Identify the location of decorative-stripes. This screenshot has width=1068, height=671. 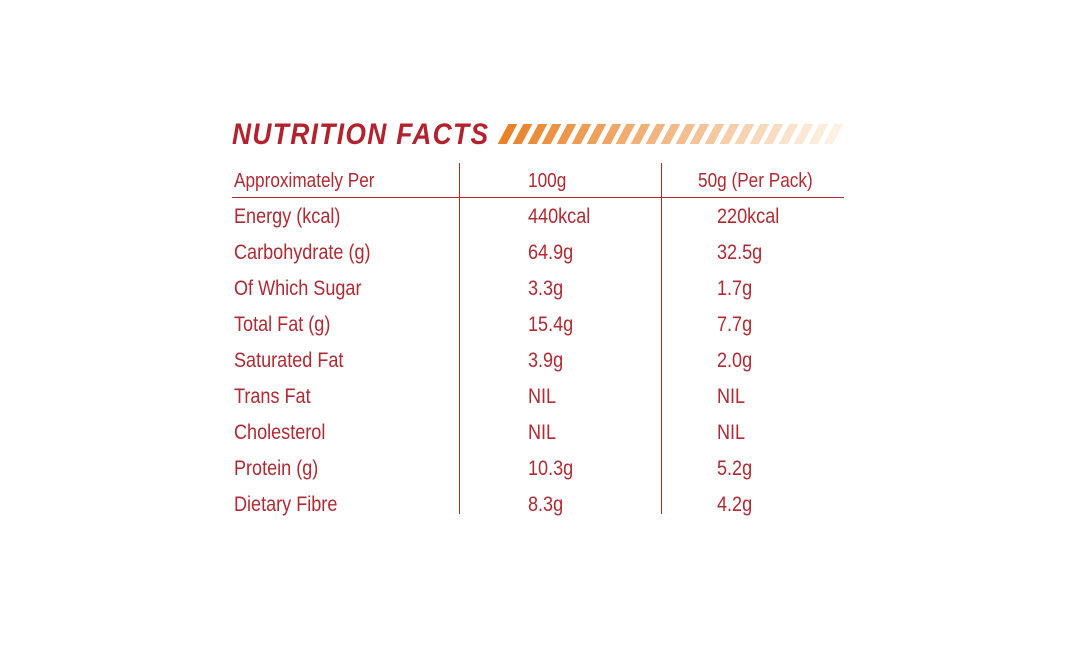
(672, 134).